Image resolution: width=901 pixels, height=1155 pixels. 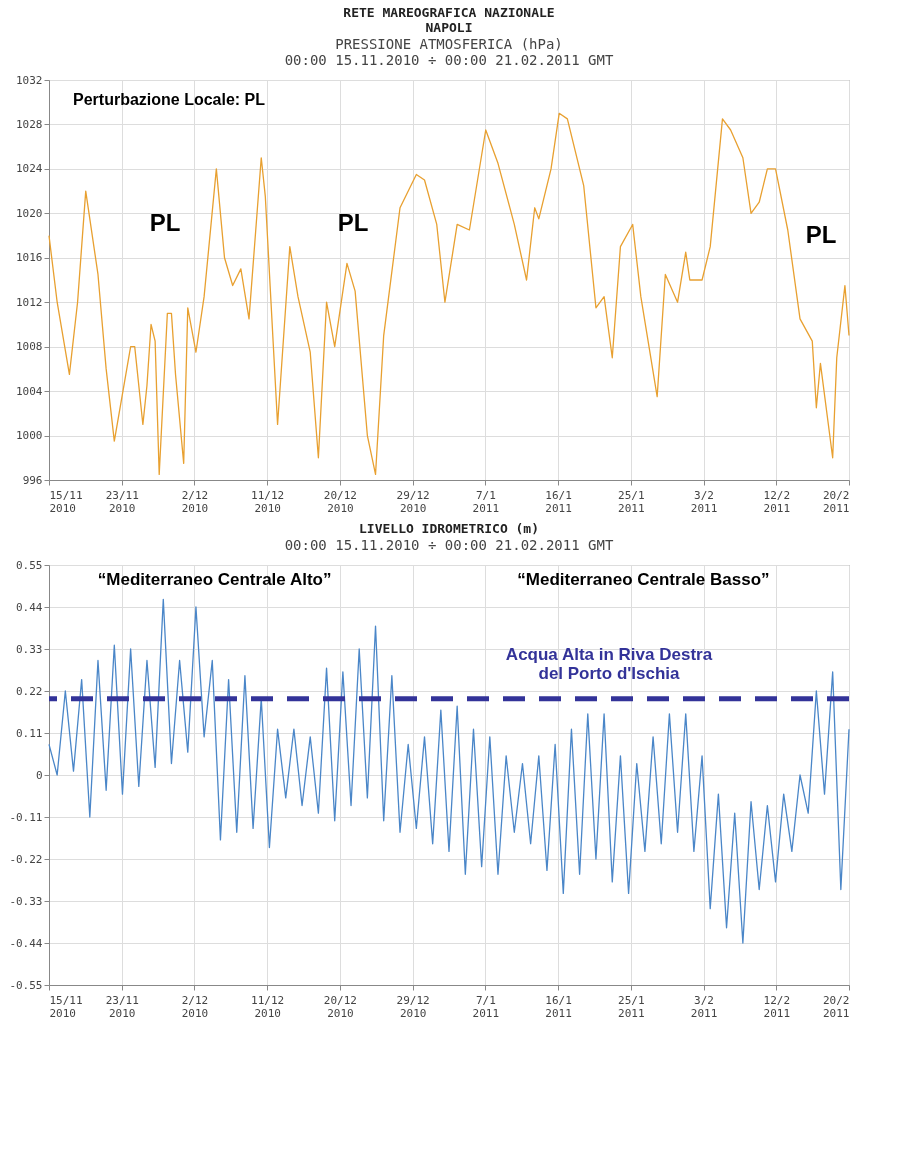 What do you see at coordinates (449, 20) in the screenshot?
I see `chart-title: RETE MAREOGRAFICA NAZIONALE NAPOLI` at bounding box center [449, 20].